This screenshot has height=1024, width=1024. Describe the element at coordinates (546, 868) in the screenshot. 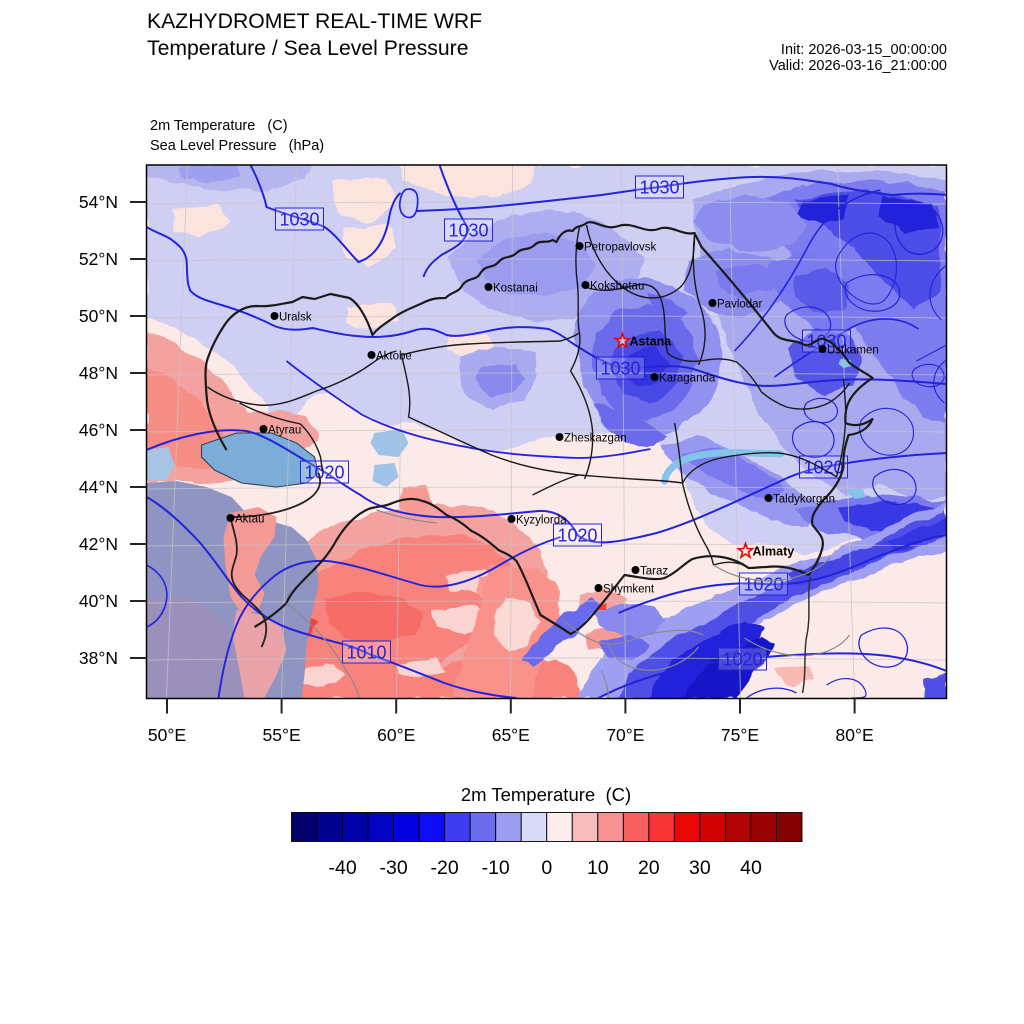

I see `svg-text: 0` at that location.